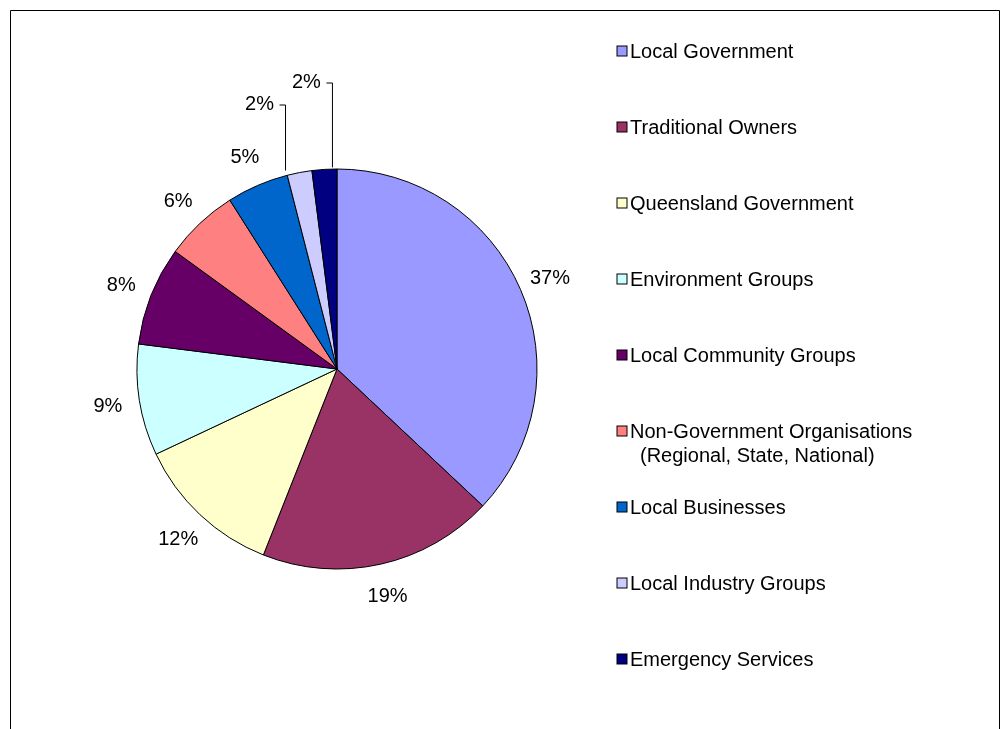  I want to click on legend-label: Environment Groups, so click(722, 279).